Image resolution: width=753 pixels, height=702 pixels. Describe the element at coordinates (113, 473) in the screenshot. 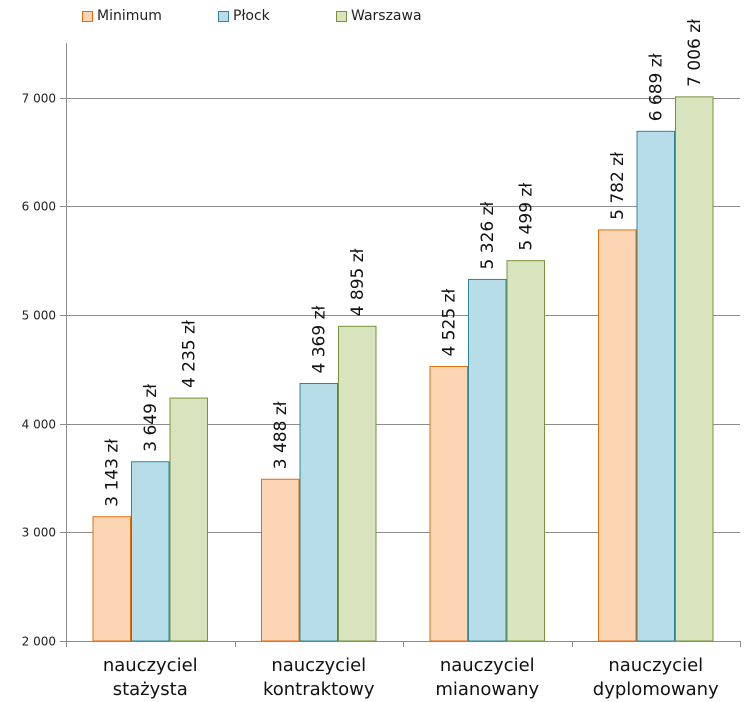

I see `data-label: 3 143 zł` at that location.